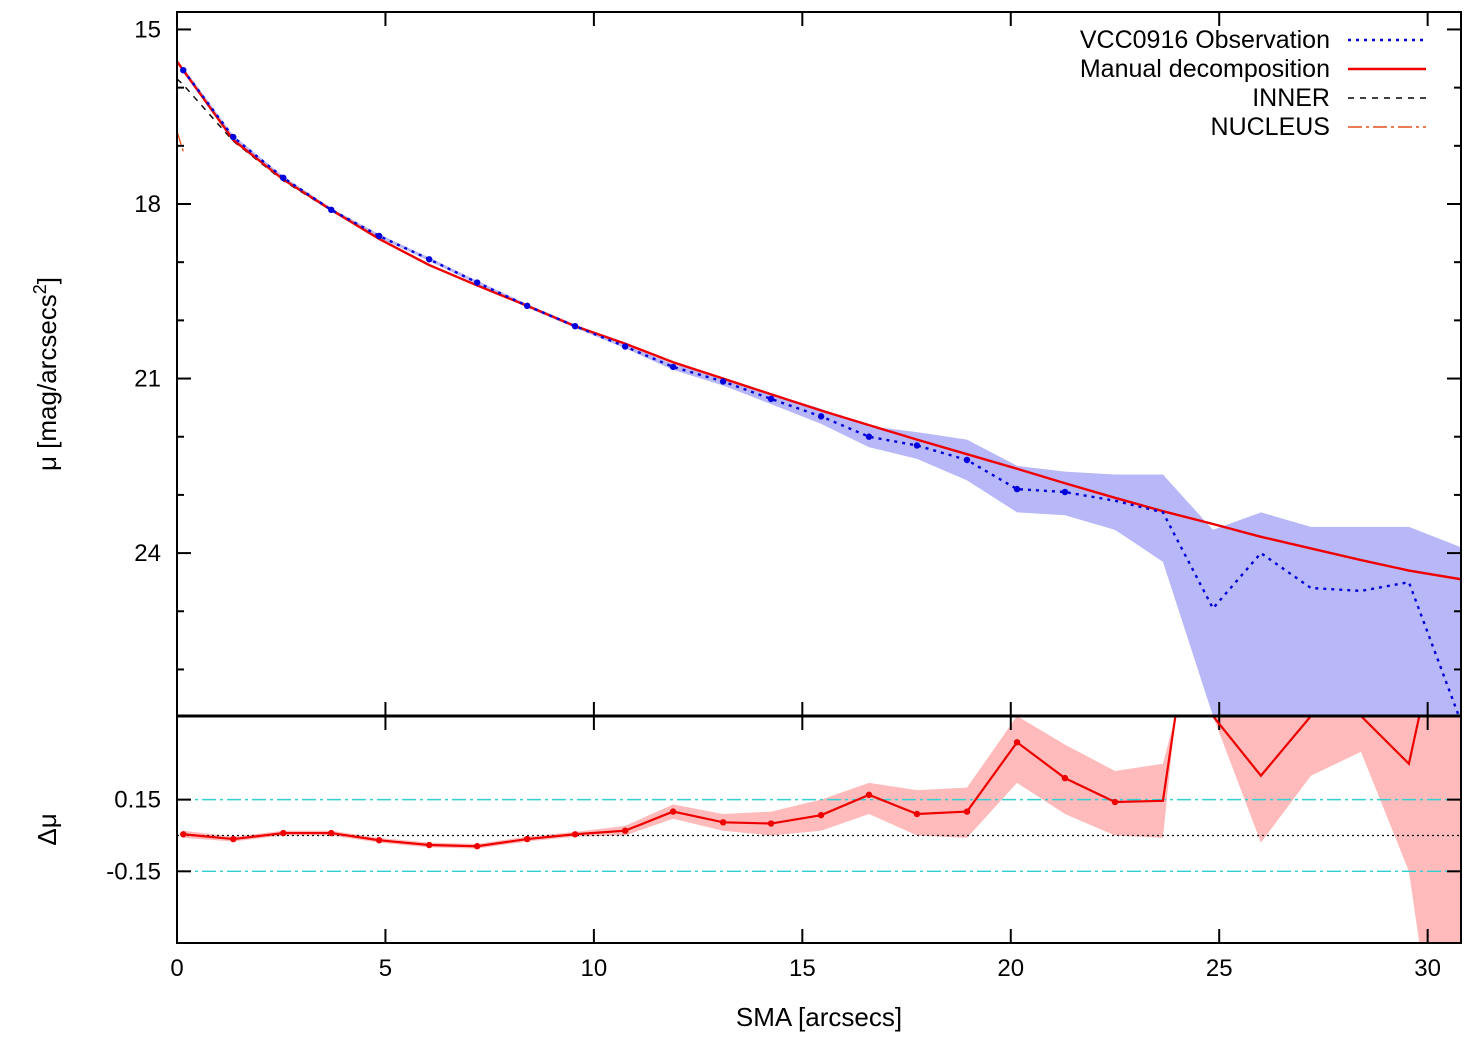 This screenshot has height=1044, width=1482. What do you see at coordinates (1219, 968) in the screenshot?
I see `x-tick-label: 25` at bounding box center [1219, 968].